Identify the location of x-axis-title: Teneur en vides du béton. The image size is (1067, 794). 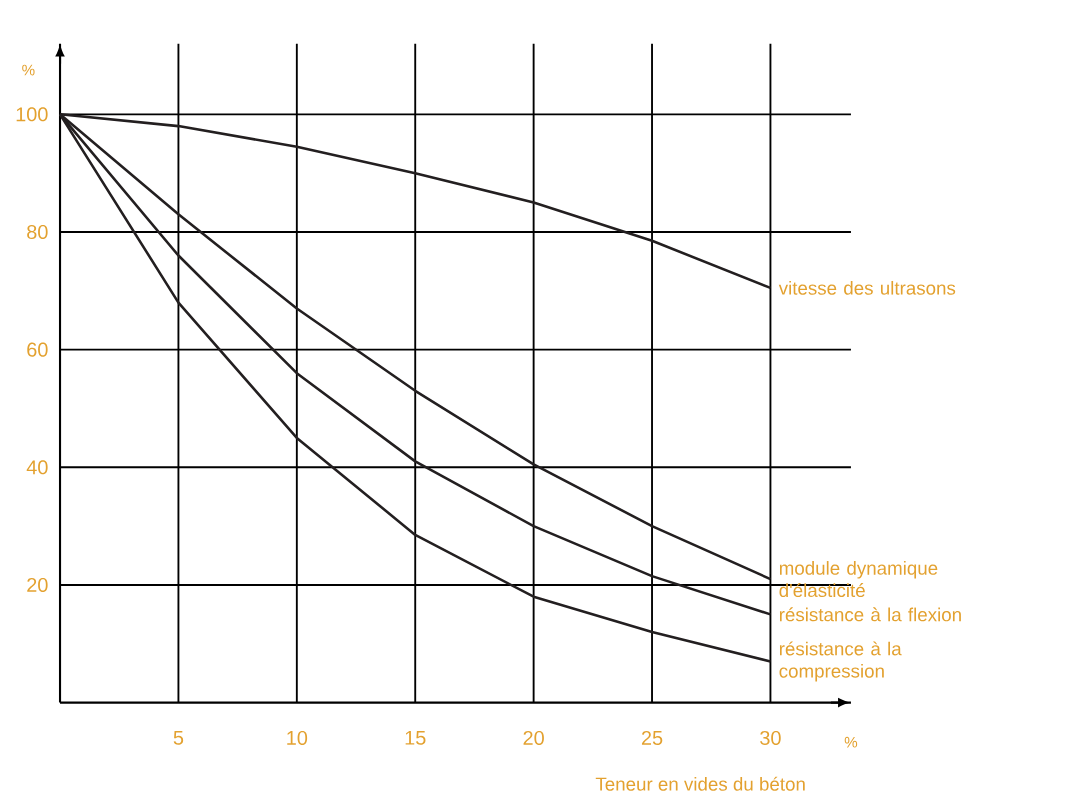
(700, 783).